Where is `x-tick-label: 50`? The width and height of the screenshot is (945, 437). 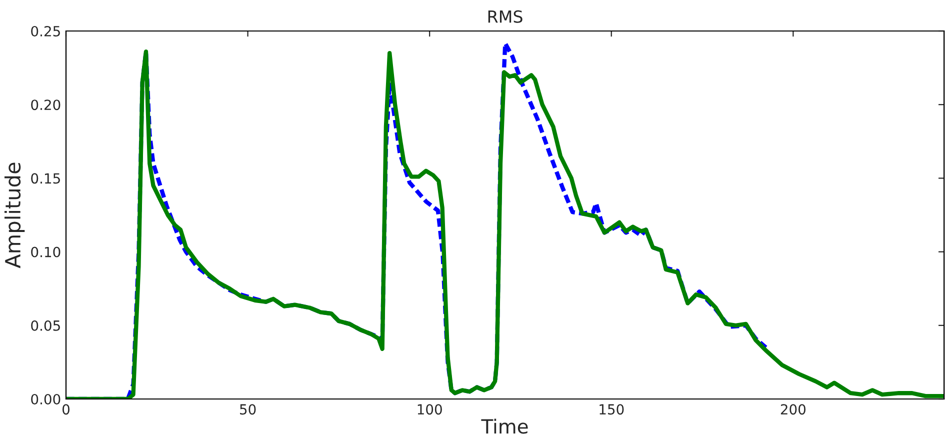
x-tick-label: 50 is located at coordinates (248, 409).